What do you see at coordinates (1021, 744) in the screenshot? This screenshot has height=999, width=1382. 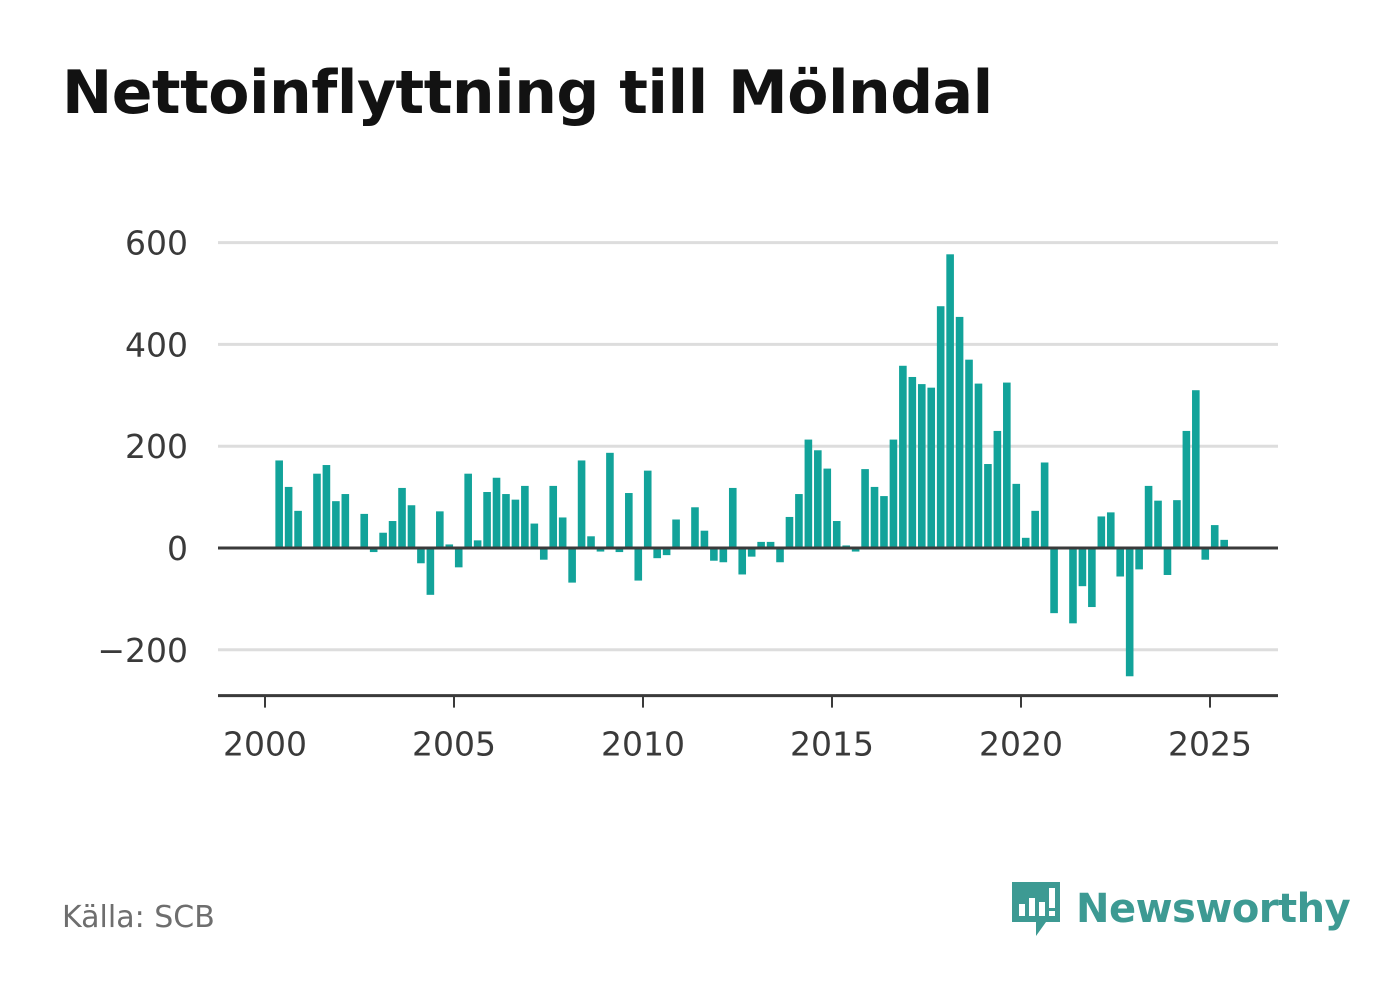 I see `x-tick-label: 2020` at bounding box center [1021, 744].